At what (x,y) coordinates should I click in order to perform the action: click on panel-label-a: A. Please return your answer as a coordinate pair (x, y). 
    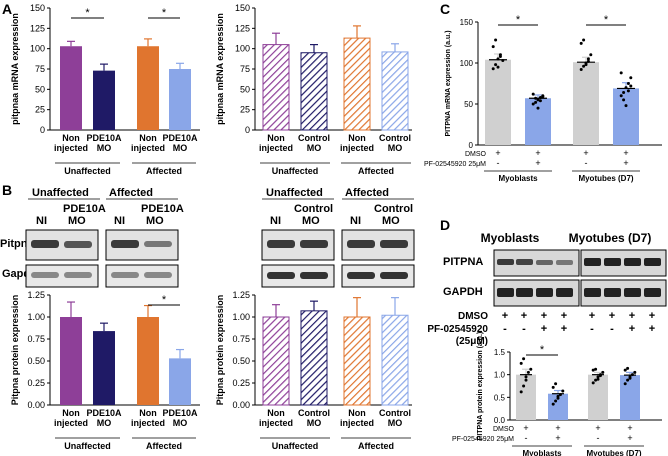
    Looking at the image, I should click on (7, 9).